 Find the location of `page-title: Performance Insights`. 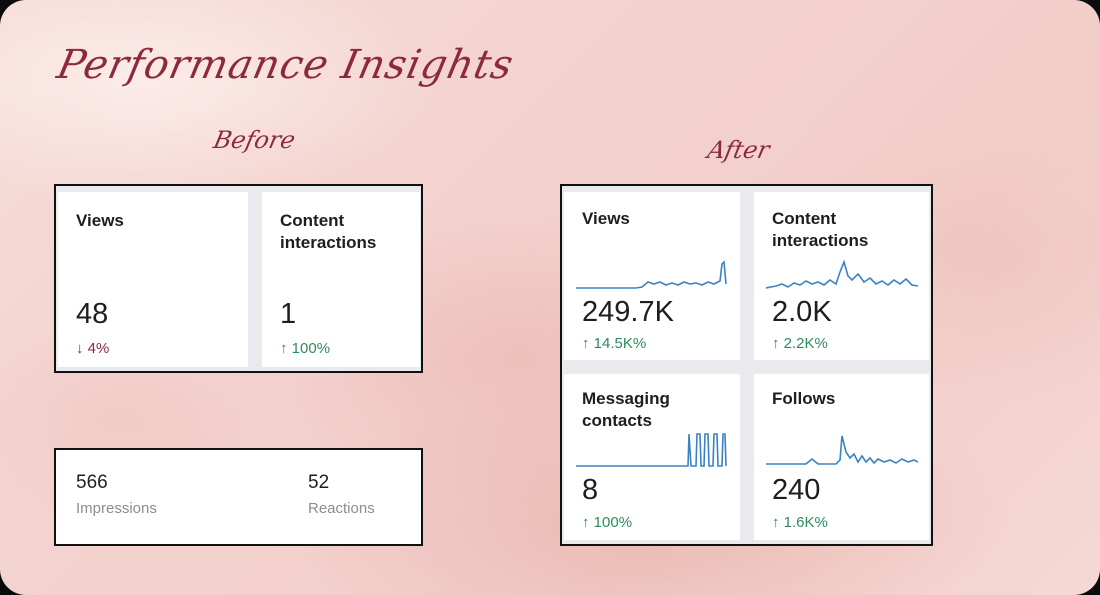

page-title: Performance Insights is located at coordinates (285, 65).